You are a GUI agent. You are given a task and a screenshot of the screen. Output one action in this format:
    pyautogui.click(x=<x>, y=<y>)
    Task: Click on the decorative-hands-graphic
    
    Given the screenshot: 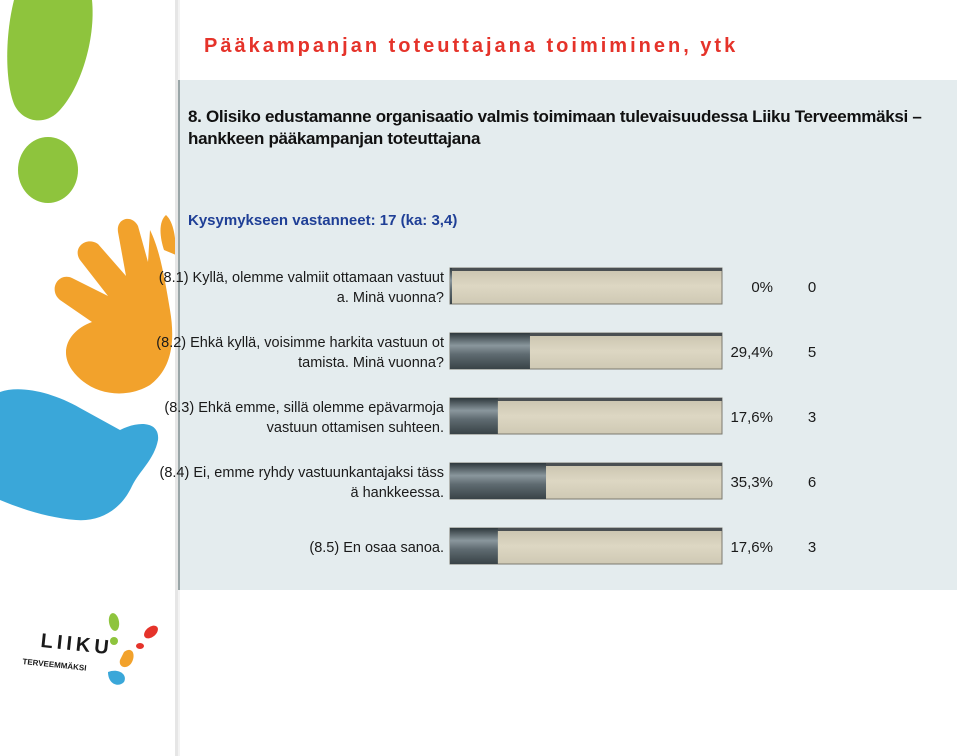 What is the action you would take?
    pyautogui.click(x=88, y=260)
    